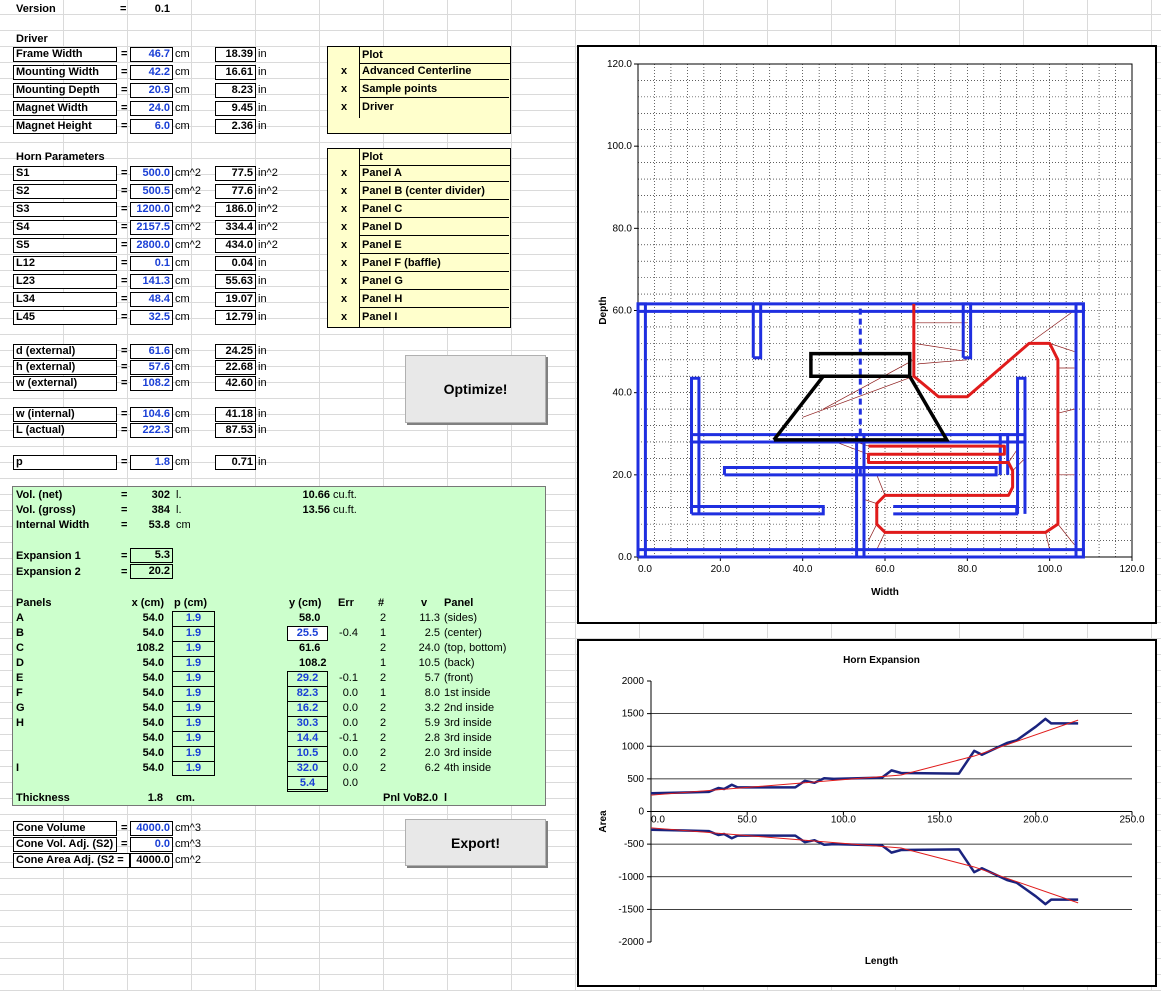 This screenshot has height=991, width=1161. I want to click on panel-y-input: 30.3, so click(307, 724).